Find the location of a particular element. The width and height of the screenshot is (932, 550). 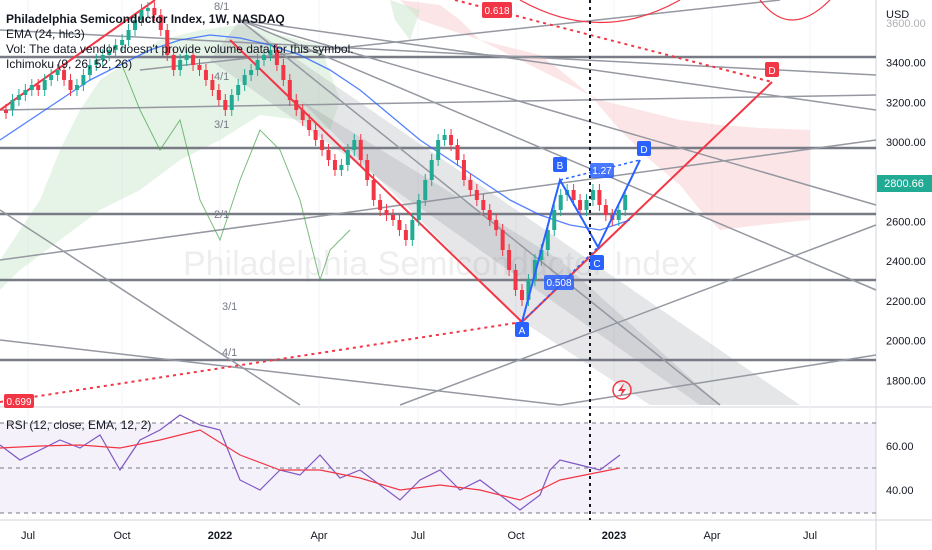

ratio-label-cd: 1.27 is located at coordinates (602, 170).